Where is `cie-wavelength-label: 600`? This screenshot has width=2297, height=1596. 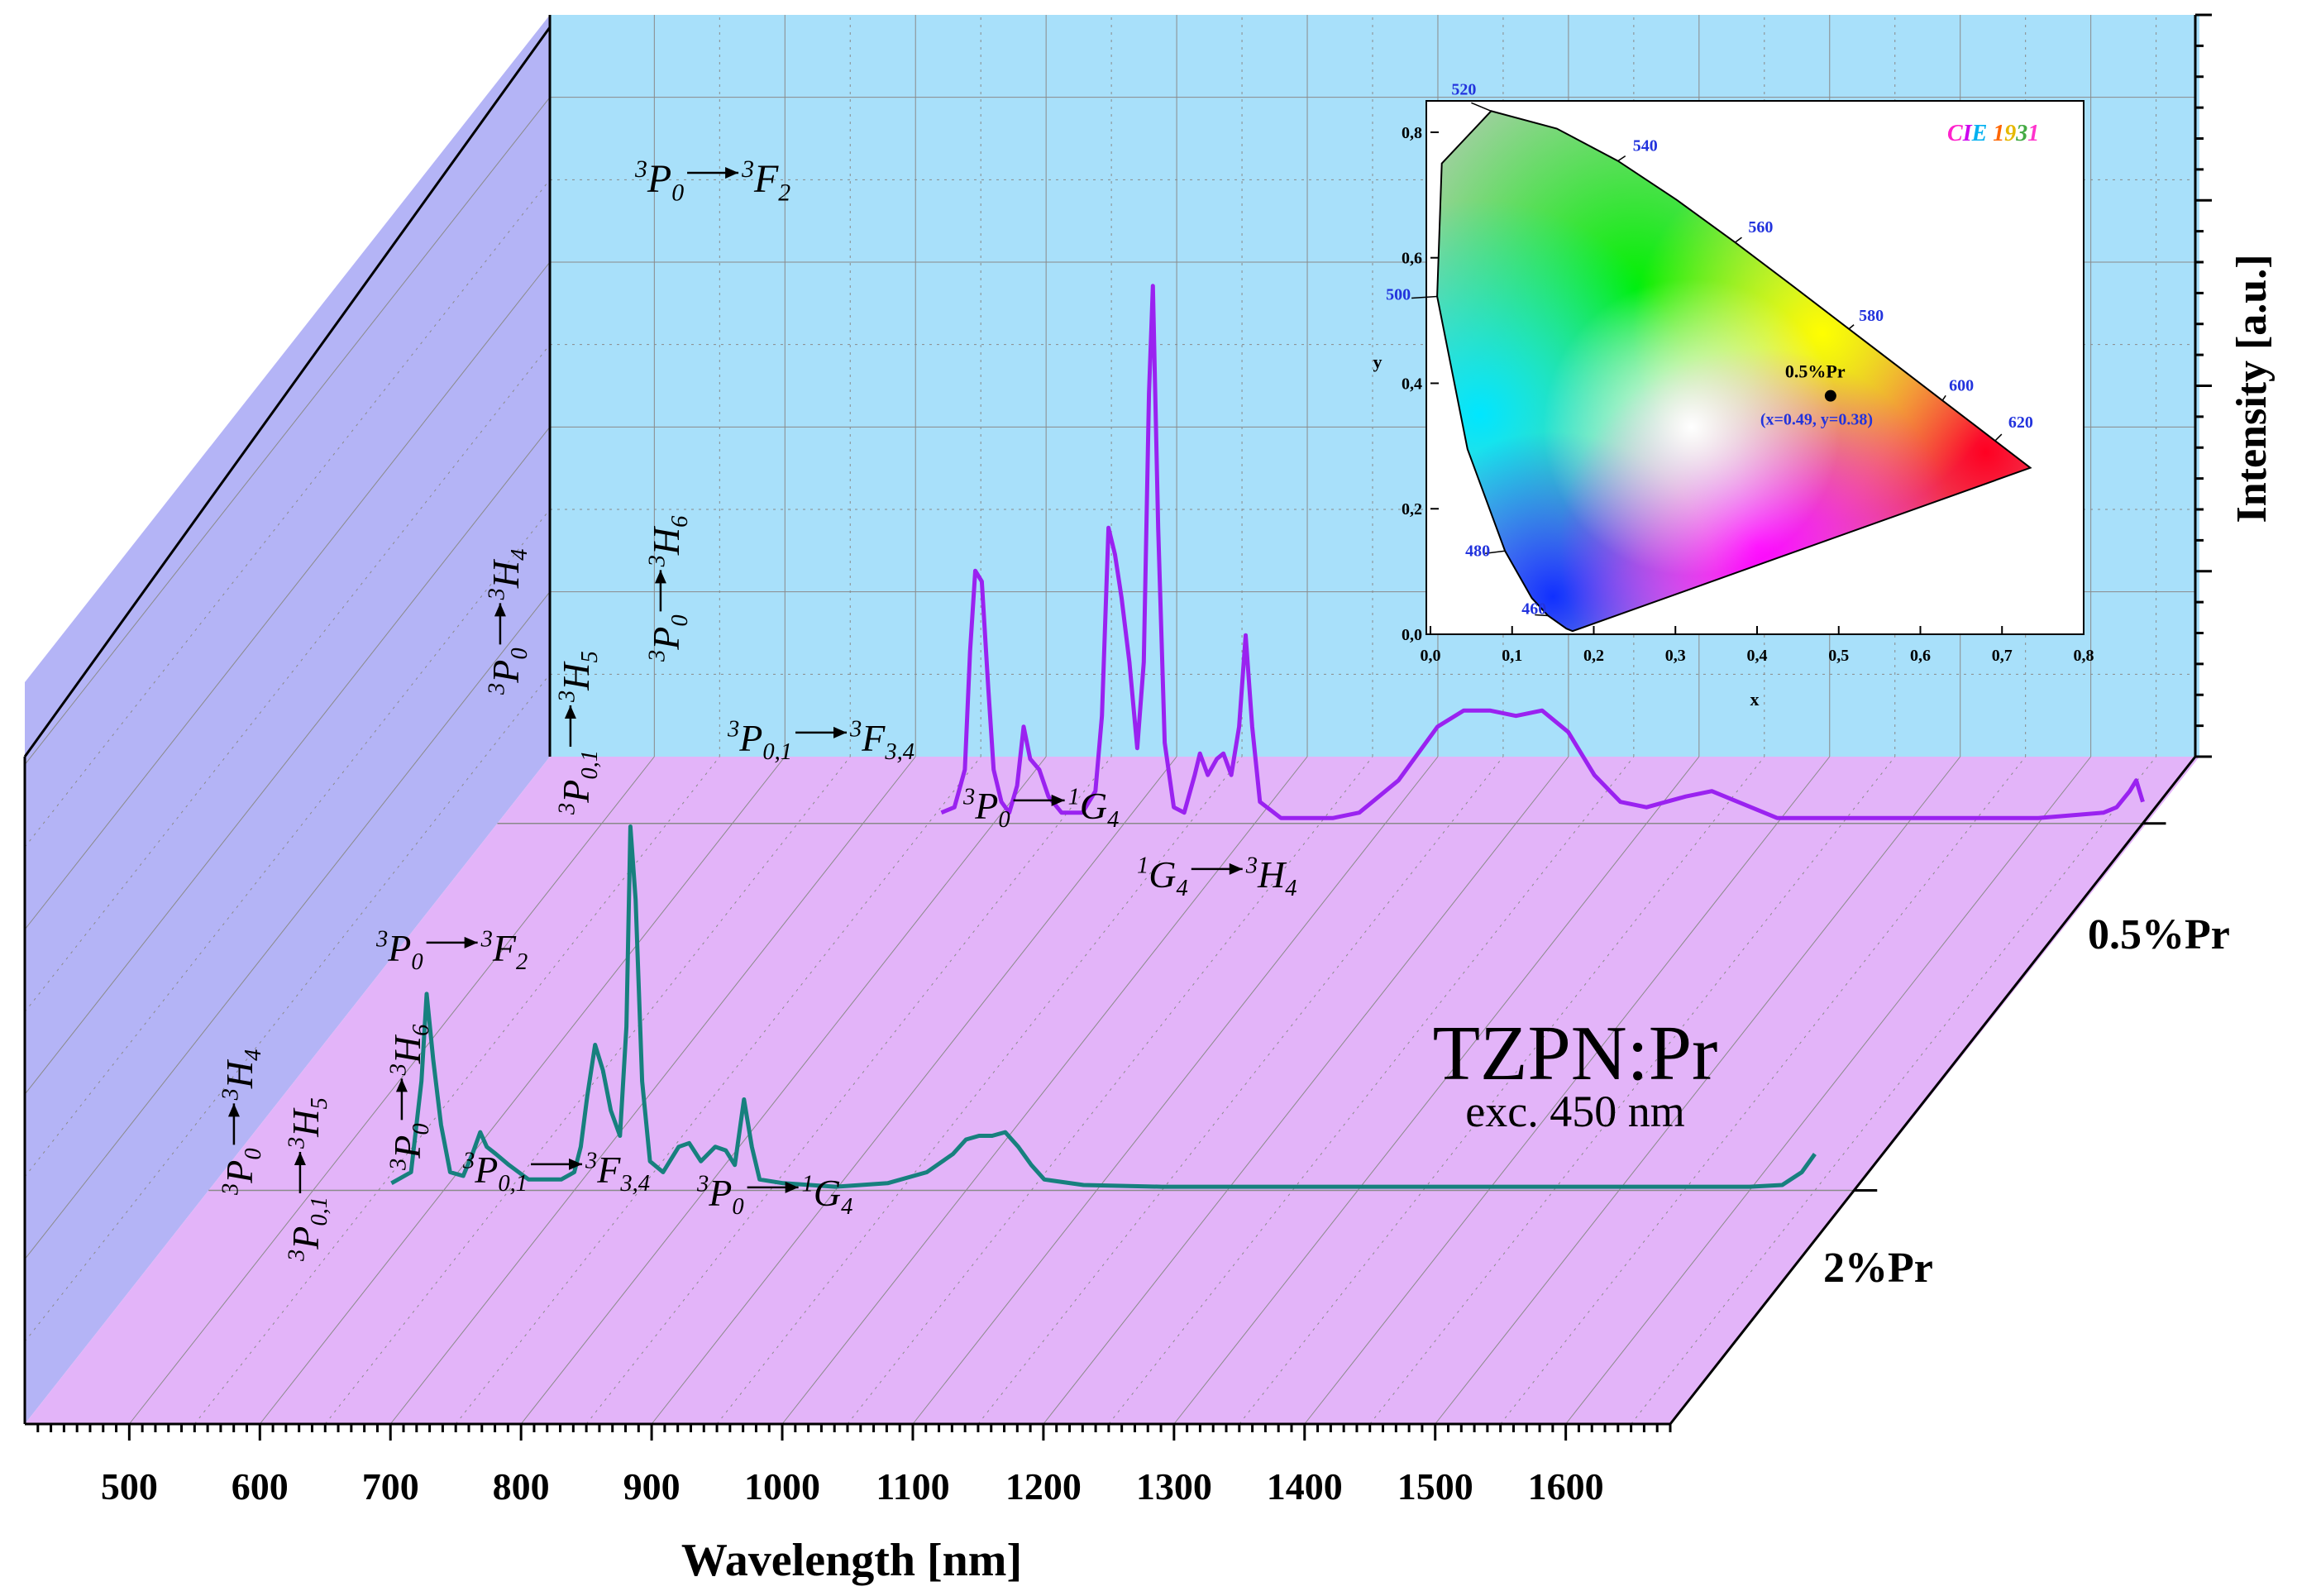
cie-wavelength-label: 600 is located at coordinates (1962, 385).